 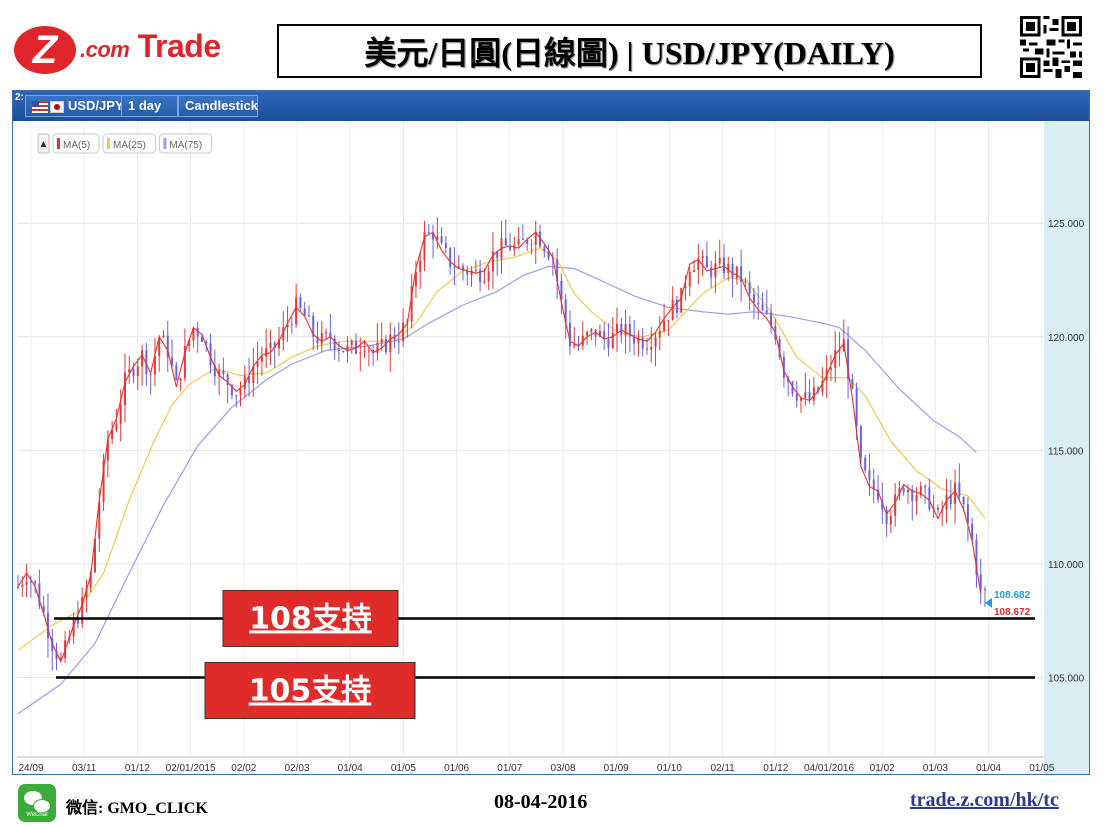 I want to click on x-tick-label: 02/02, so click(x=243, y=768).